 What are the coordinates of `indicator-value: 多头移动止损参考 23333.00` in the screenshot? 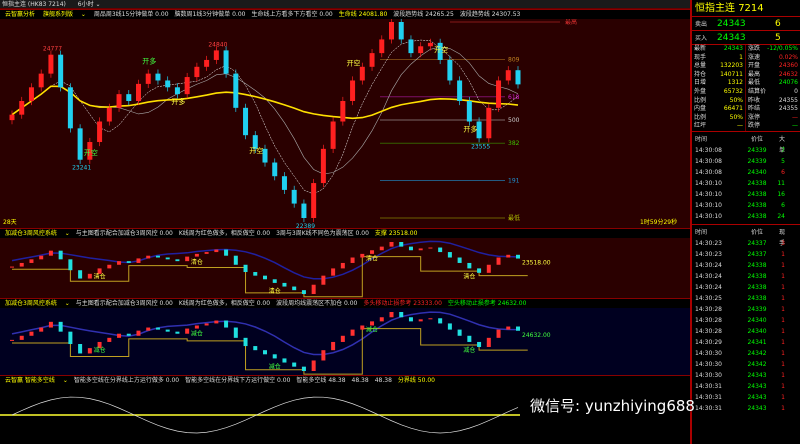 It's located at (402, 303).